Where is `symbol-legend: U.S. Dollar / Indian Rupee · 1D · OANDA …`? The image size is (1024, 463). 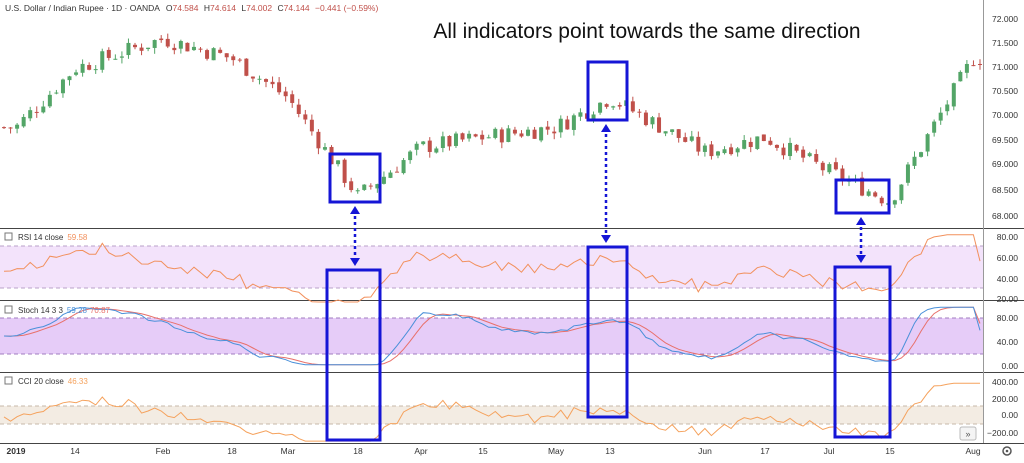
symbol-legend: U.S. Dollar / Indian Rupee · 1D · OANDA … is located at coordinates (191, 8).